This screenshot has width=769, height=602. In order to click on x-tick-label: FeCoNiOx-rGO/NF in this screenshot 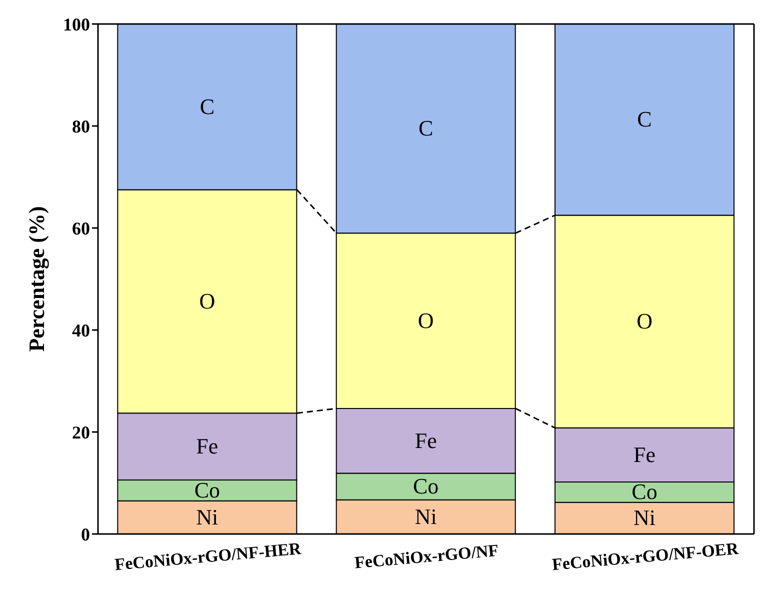, I will do `click(427, 556)`.